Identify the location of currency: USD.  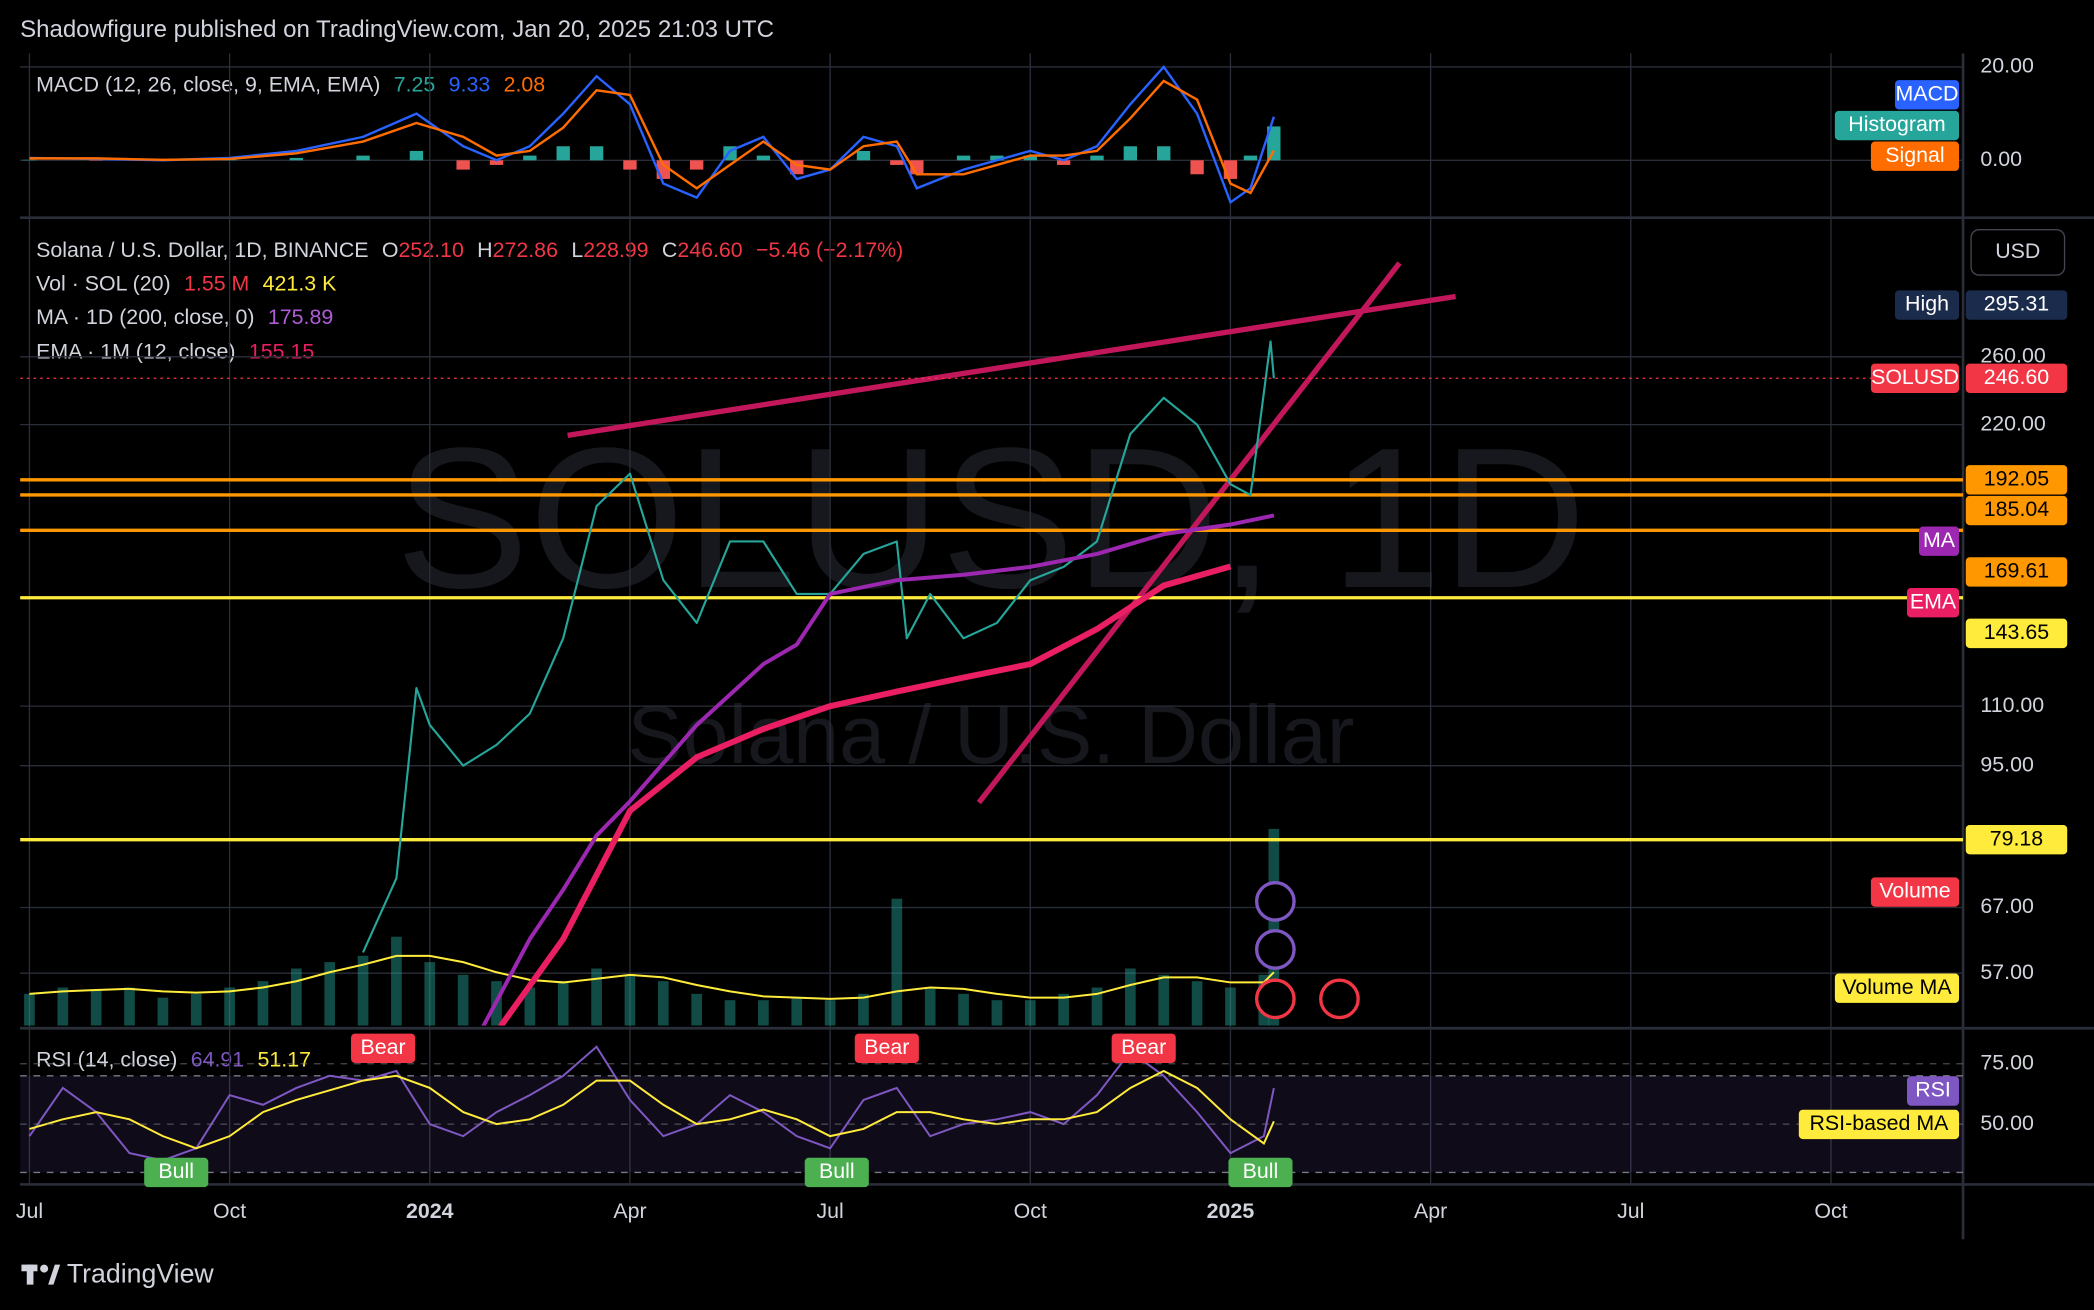
(2017, 251).